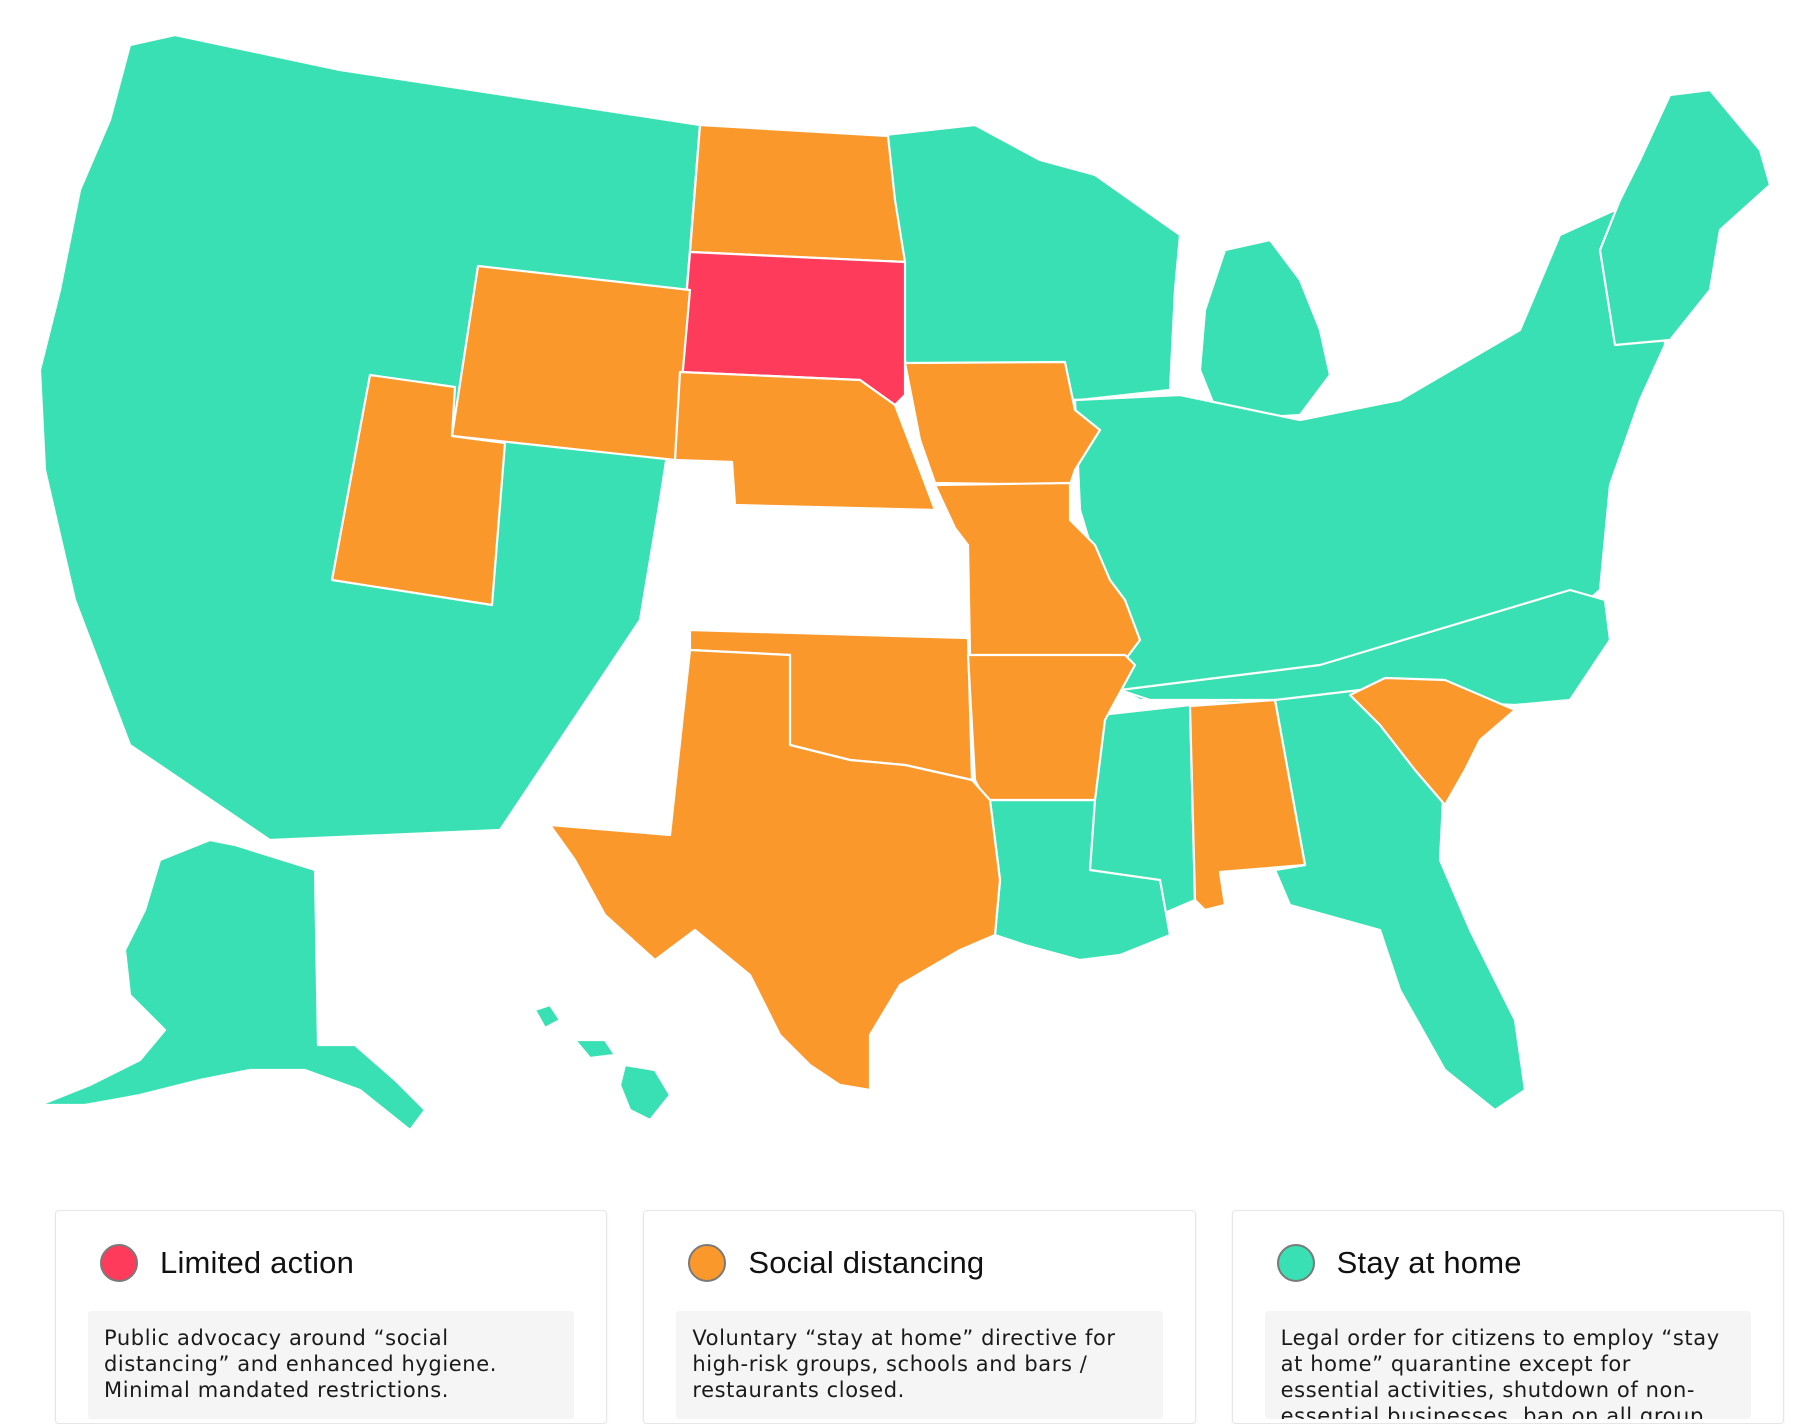 This screenshot has height=1424, width=1816. Describe the element at coordinates (707, 1263) in the screenshot. I see `social-distancing-swatch-icon` at that location.